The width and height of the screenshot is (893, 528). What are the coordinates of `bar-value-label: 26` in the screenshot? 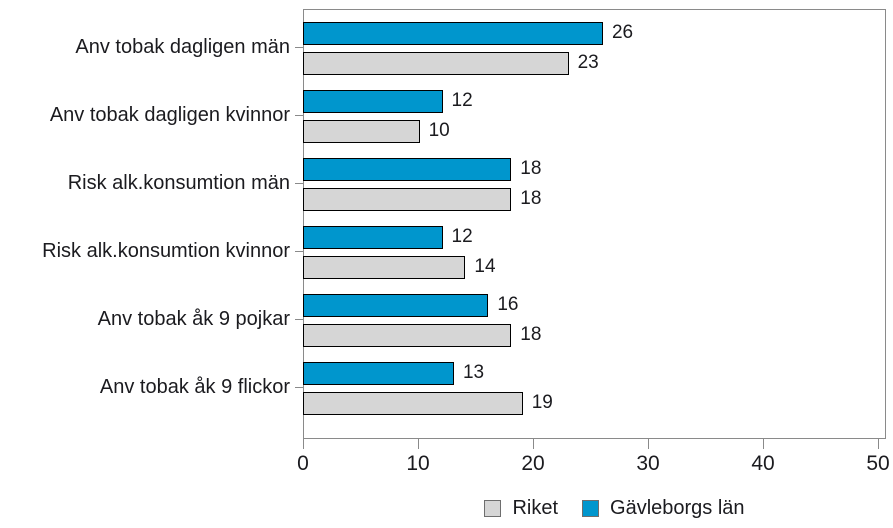 It's located at (622, 32).